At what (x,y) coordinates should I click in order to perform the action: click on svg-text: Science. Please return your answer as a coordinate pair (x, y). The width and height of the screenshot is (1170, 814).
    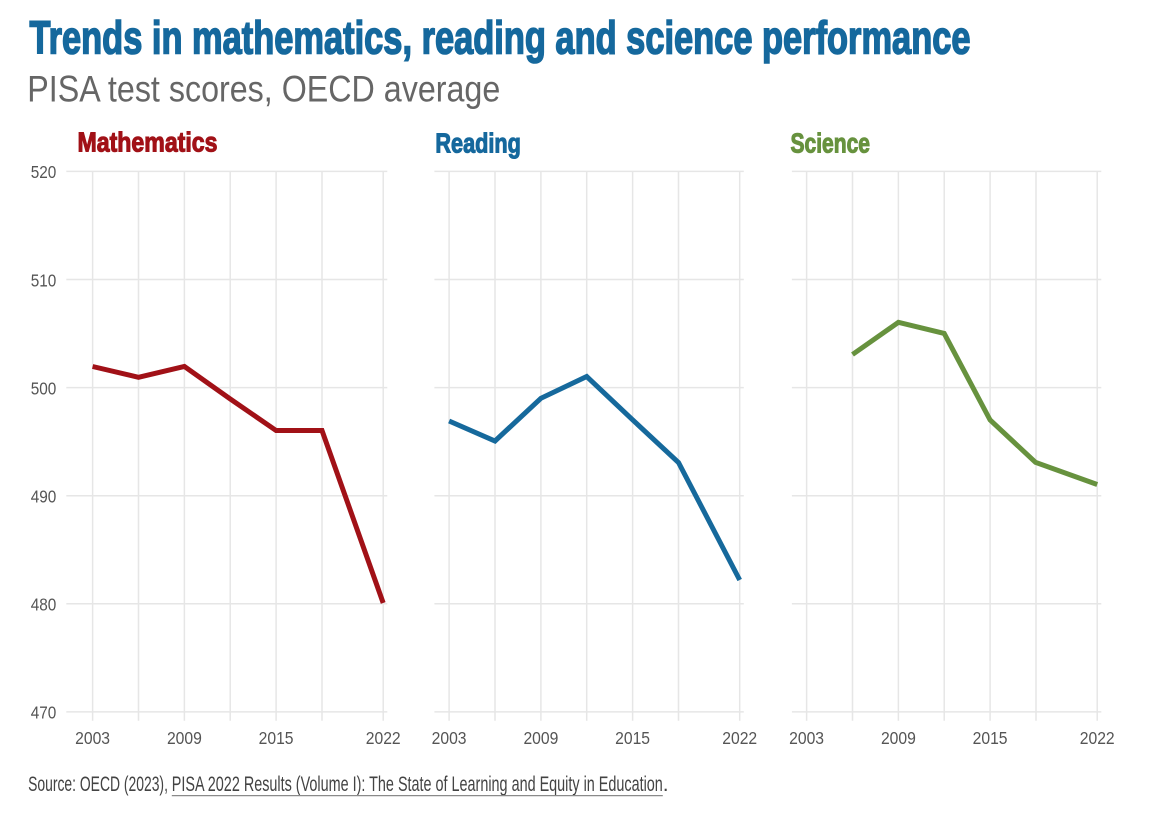
    Looking at the image, I should click on (831, 142).